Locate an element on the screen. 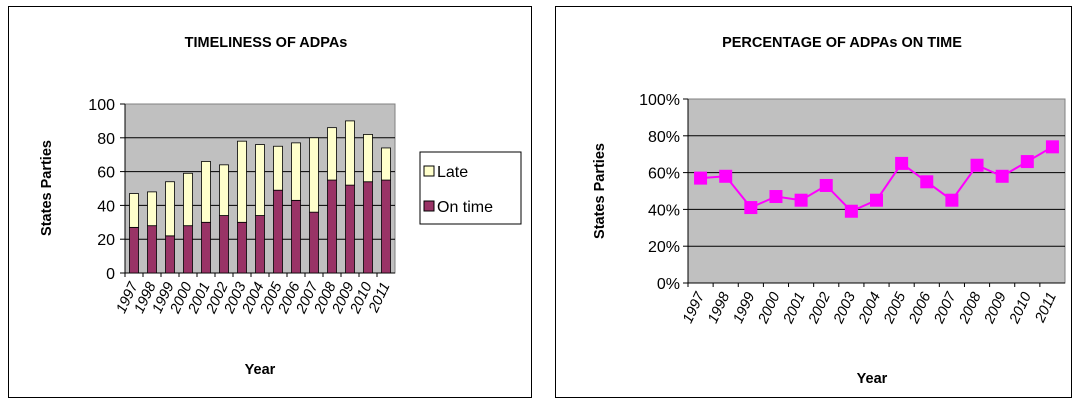  x-tick-label: 2002 is located at coordinates (819, 308).